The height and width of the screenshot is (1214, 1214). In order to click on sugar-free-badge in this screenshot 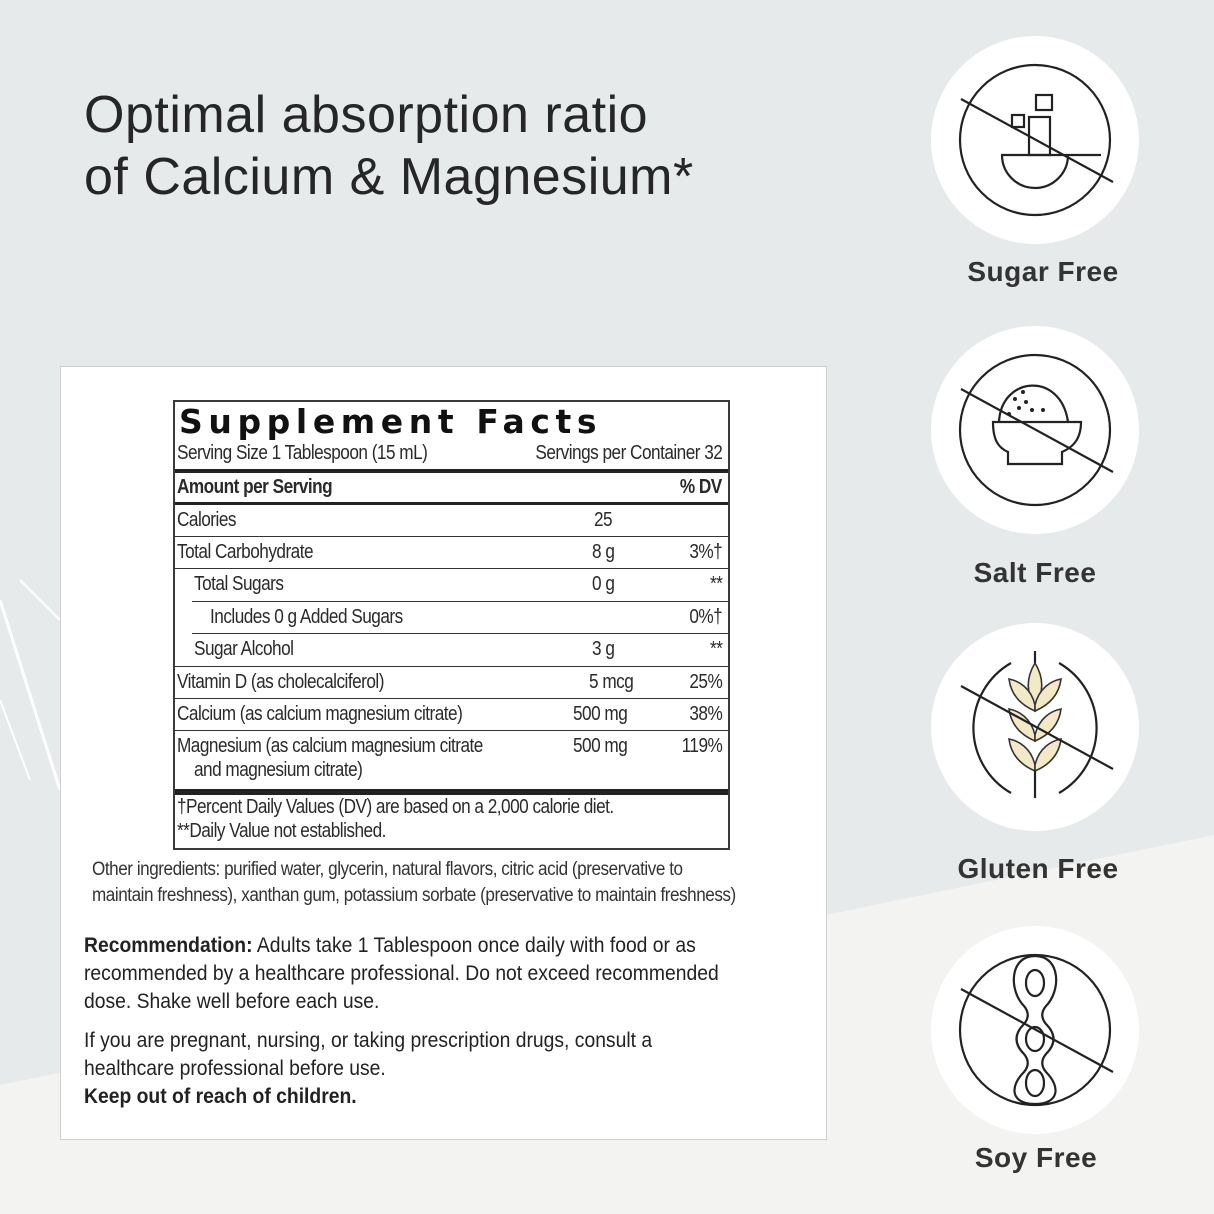, I will do `click(1035, 140)`.